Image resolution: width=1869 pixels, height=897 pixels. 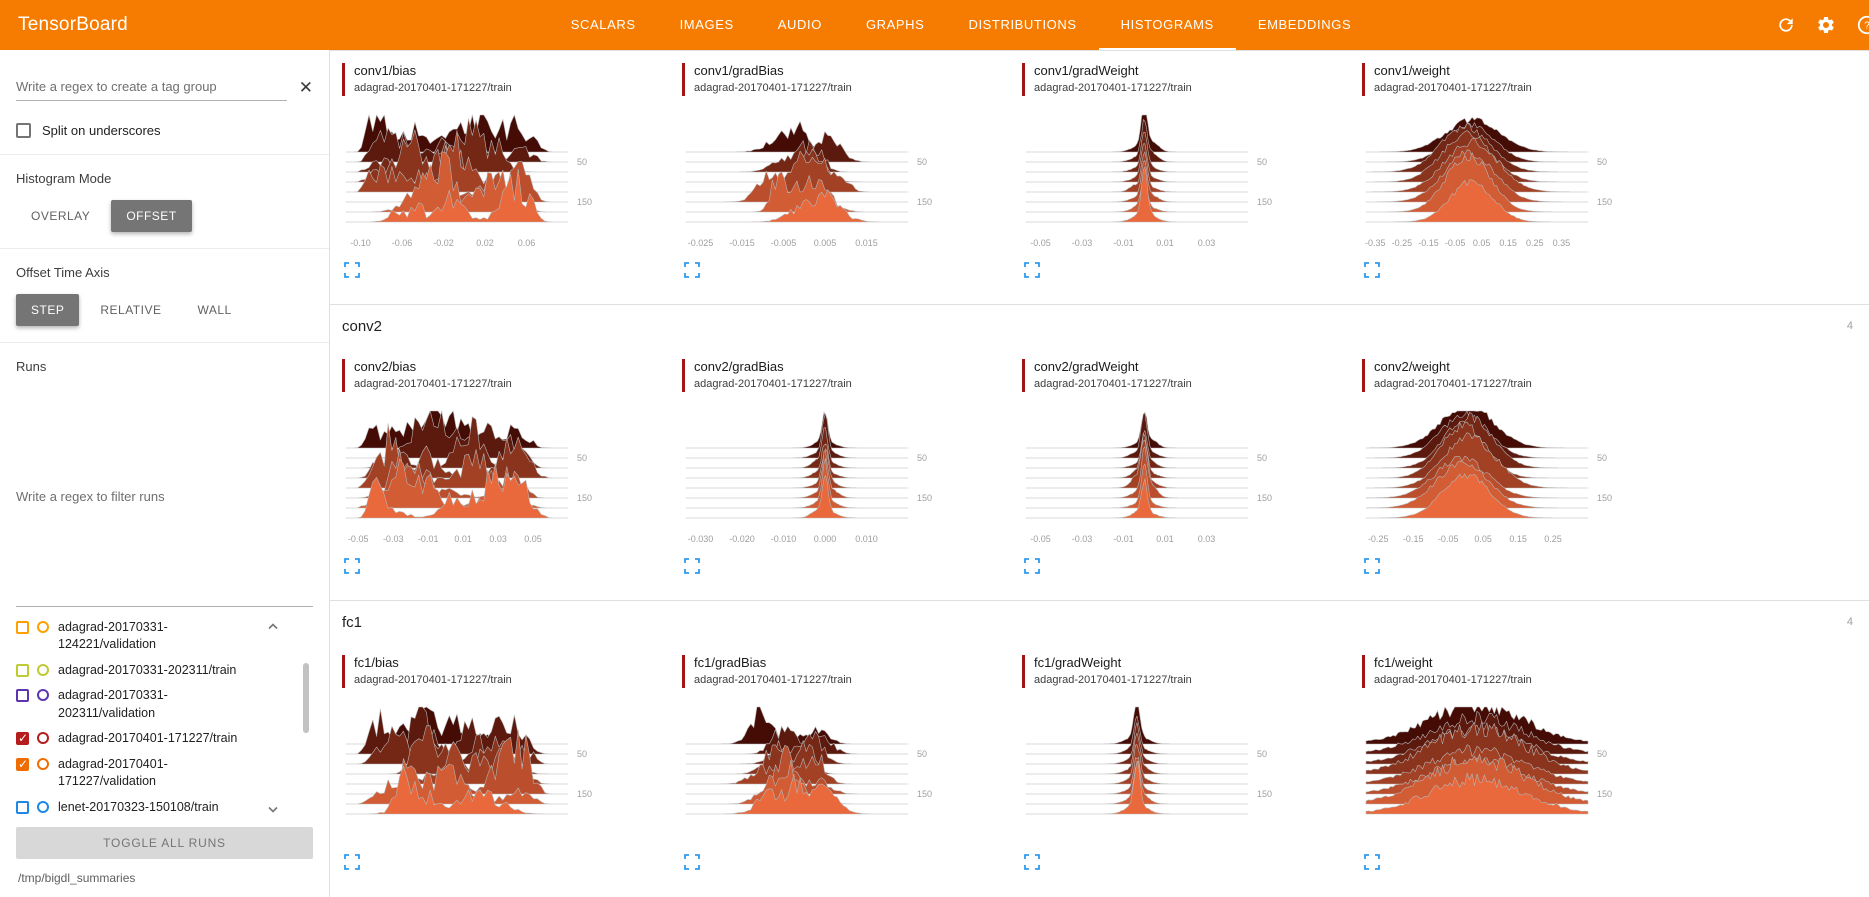 What do you see at coordinates (468, 477) in the screenshot?
I see `histogram-ridgeline-chart: 50 150 -0.05 -0.03 -0.01 0.01 0.03 0.05` at bounding box center [468, 477].